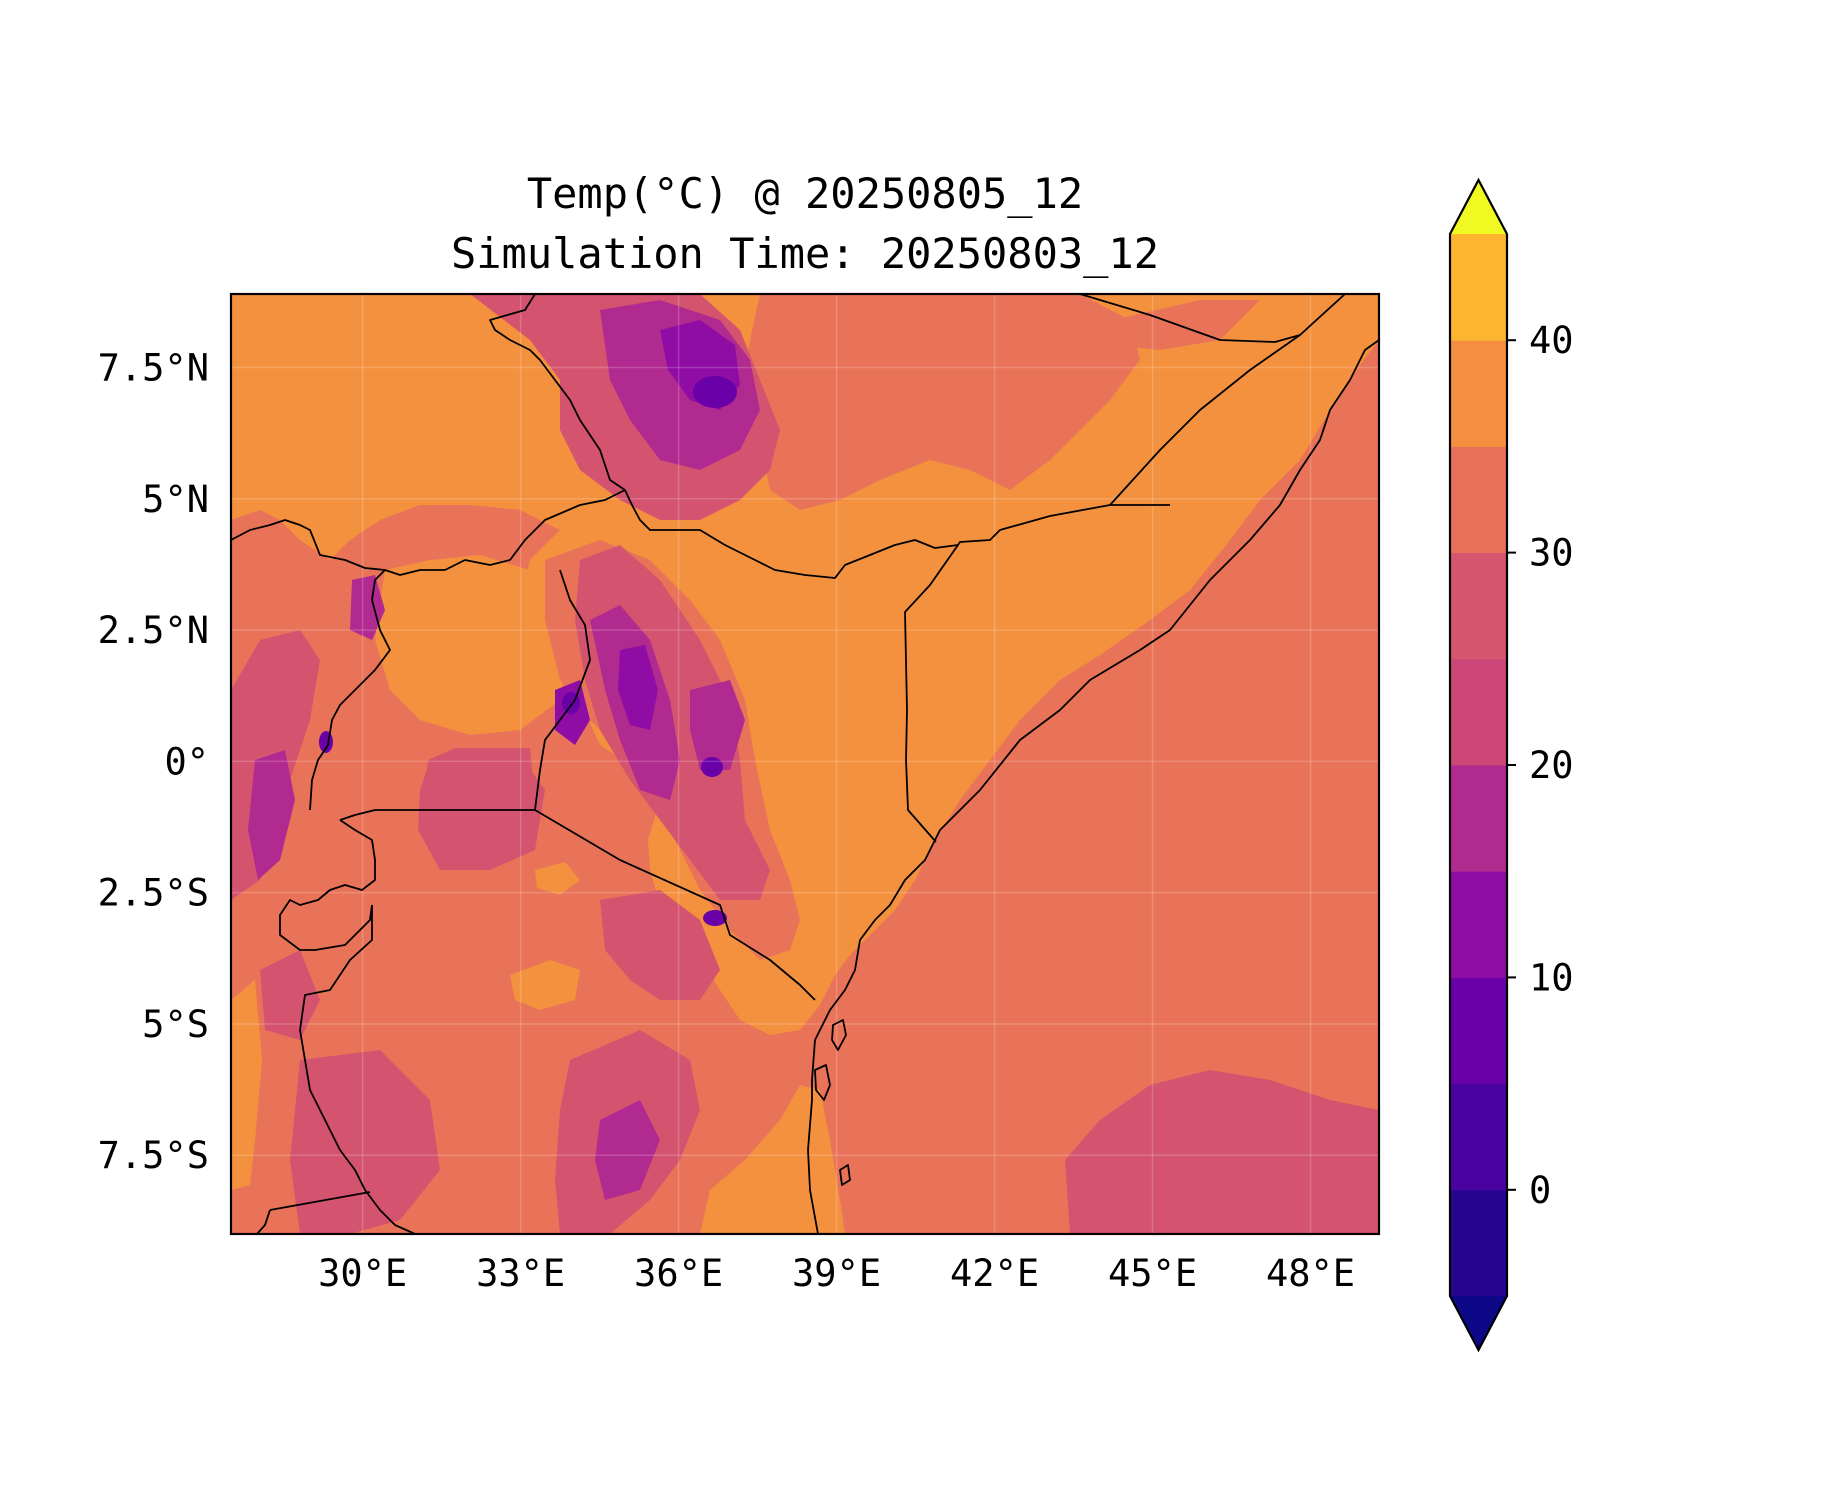  What do you see at coordinates (1310, 1273) in the screenshot?
I see `x-tick-label: 48°E` at bounding box center [1310, 1273].